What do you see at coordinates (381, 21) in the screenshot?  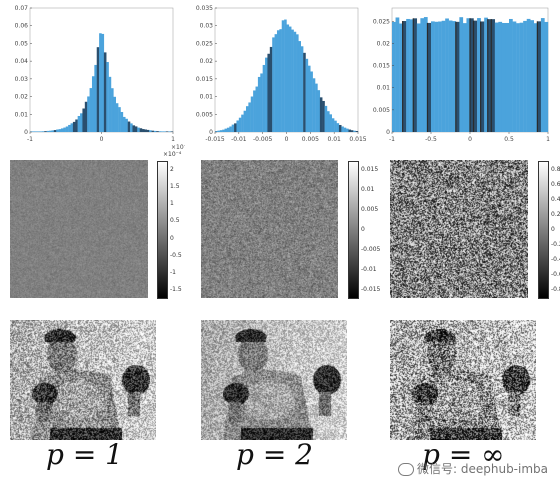 I see `y-tick-label: 0.025` at bounding box center [381, 21].